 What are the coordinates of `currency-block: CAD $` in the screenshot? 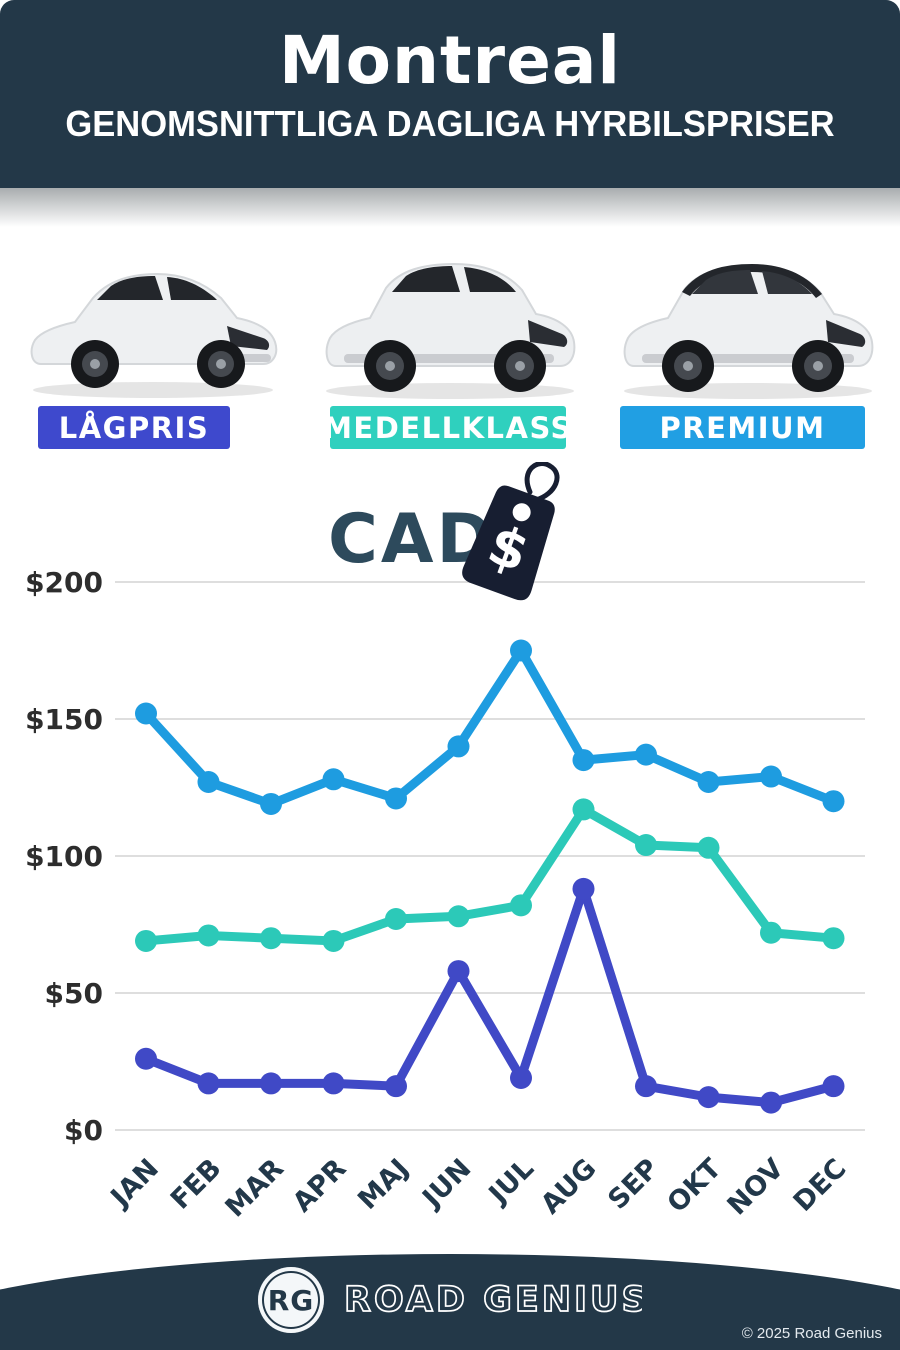 It's located at (450, 542).